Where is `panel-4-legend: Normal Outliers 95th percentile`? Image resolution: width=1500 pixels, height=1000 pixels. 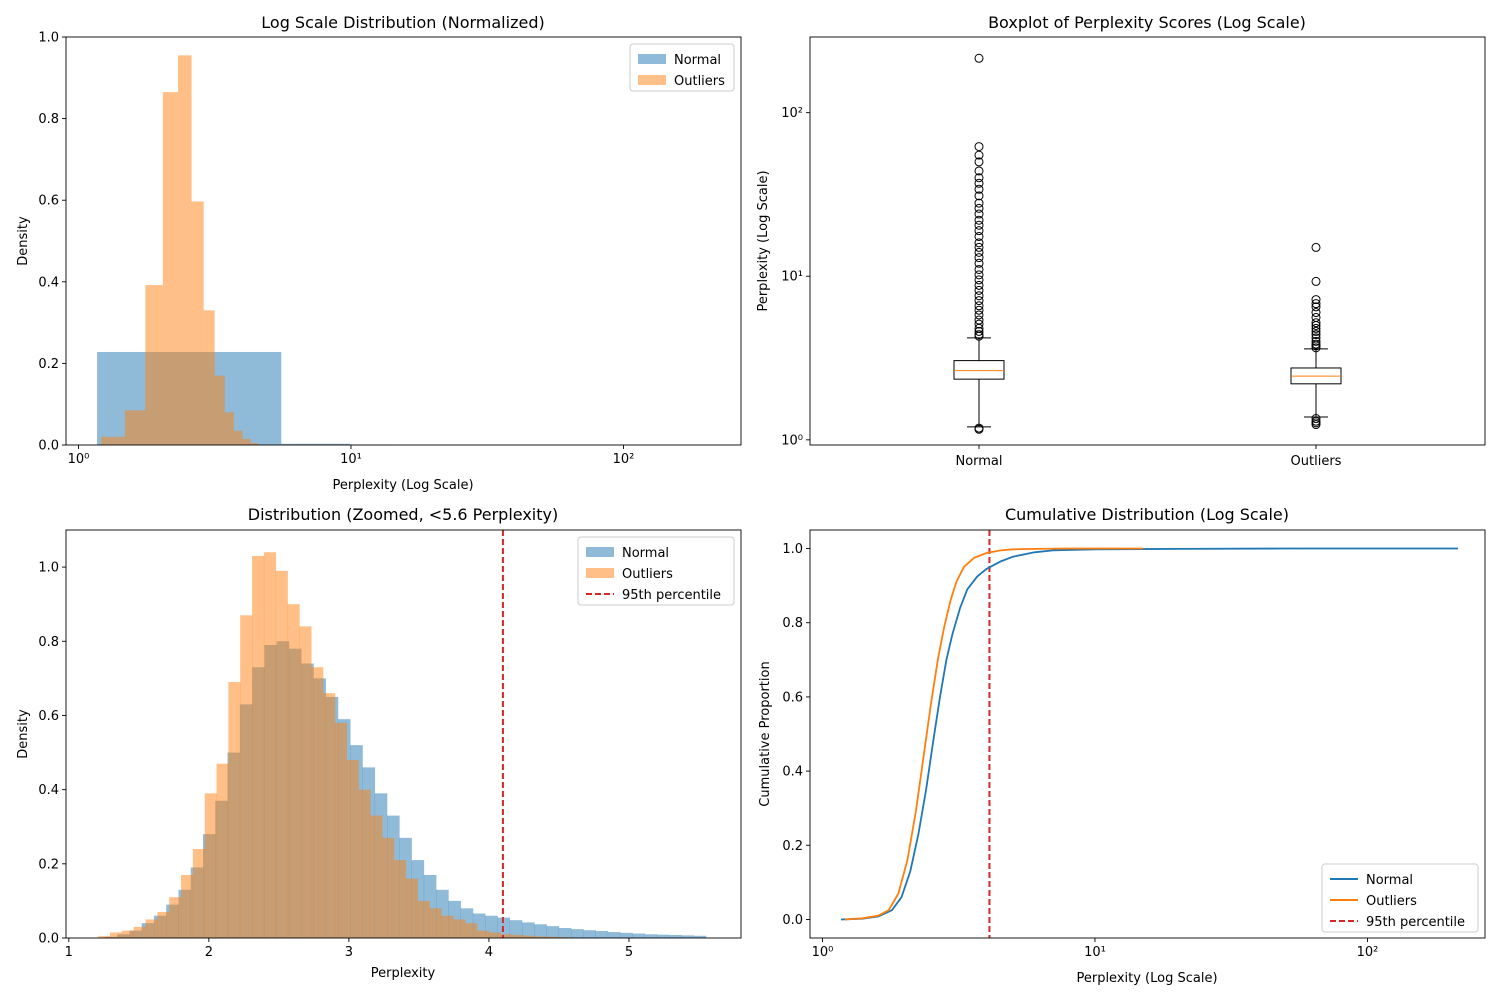
panel-4-legend: Normal Outliers 95th percentile is located at coordinates (1400, 898).